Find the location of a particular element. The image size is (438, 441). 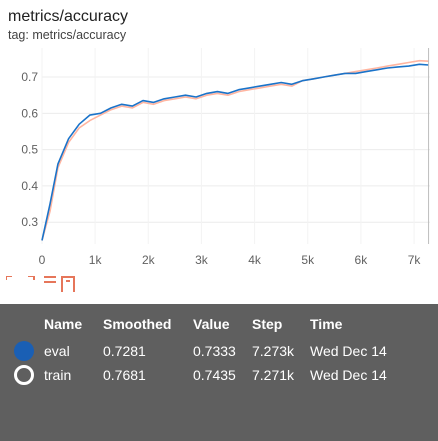

header-step: Step is located at coordinates (267, 324).